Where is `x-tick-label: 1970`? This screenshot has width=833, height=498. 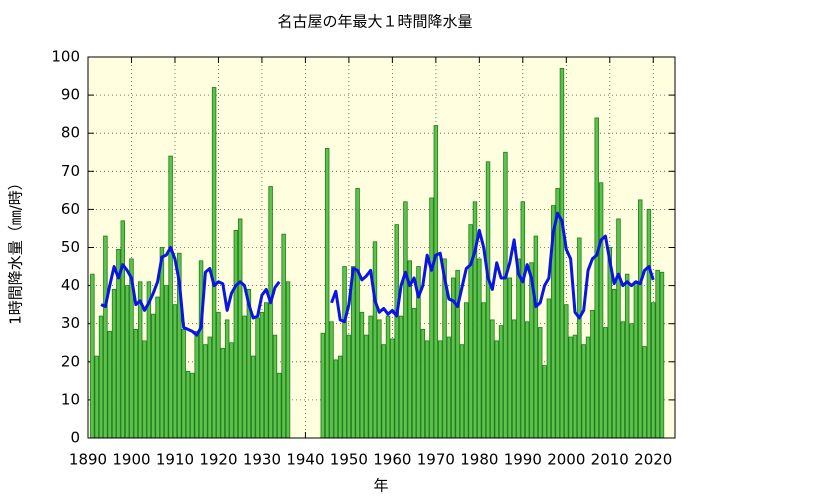
x-tick-label: 1970 is located at coordinates (436, 460).